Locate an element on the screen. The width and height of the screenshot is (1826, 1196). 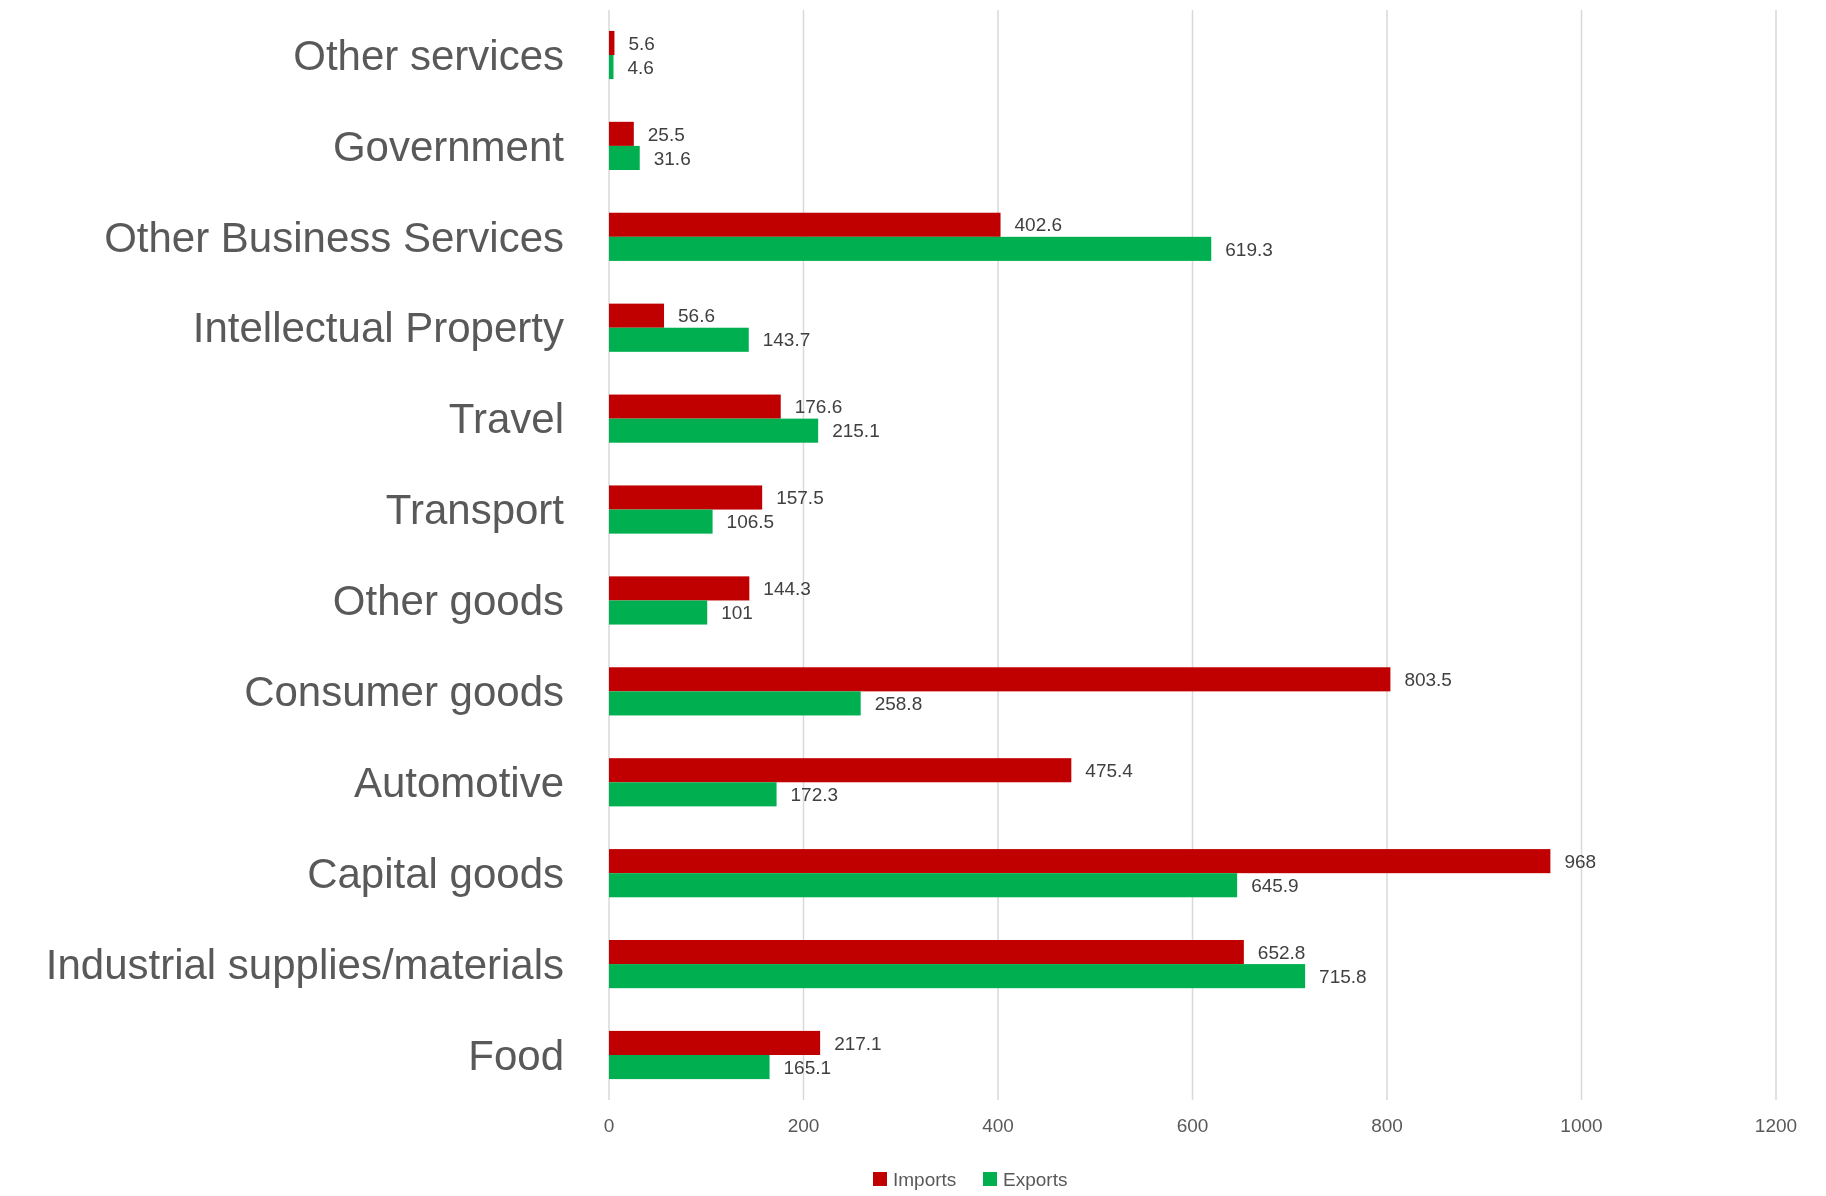
data-label: 258.8 is located at coordinates (898, 704).